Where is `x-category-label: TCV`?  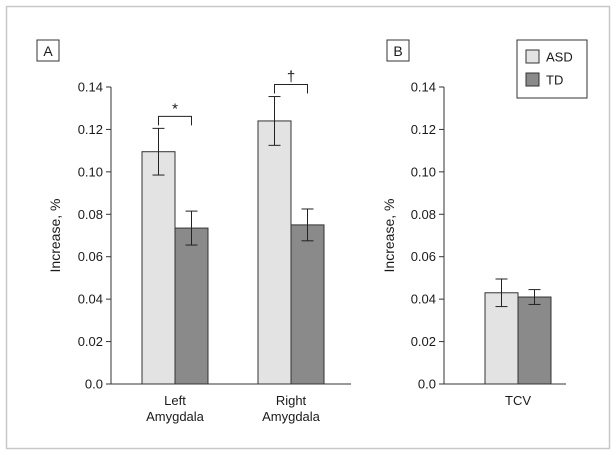
x-category-label: TCV is located at coordinates (518, 400).